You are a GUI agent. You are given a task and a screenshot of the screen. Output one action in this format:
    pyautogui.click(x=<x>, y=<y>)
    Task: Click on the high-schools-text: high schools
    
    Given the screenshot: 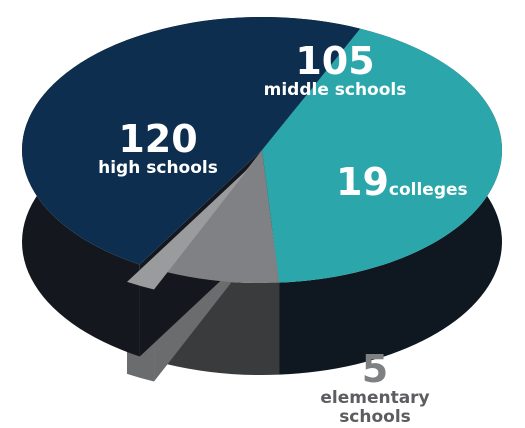 What is the action you would take?
    pyautogui.click(x=158, y=168)
    